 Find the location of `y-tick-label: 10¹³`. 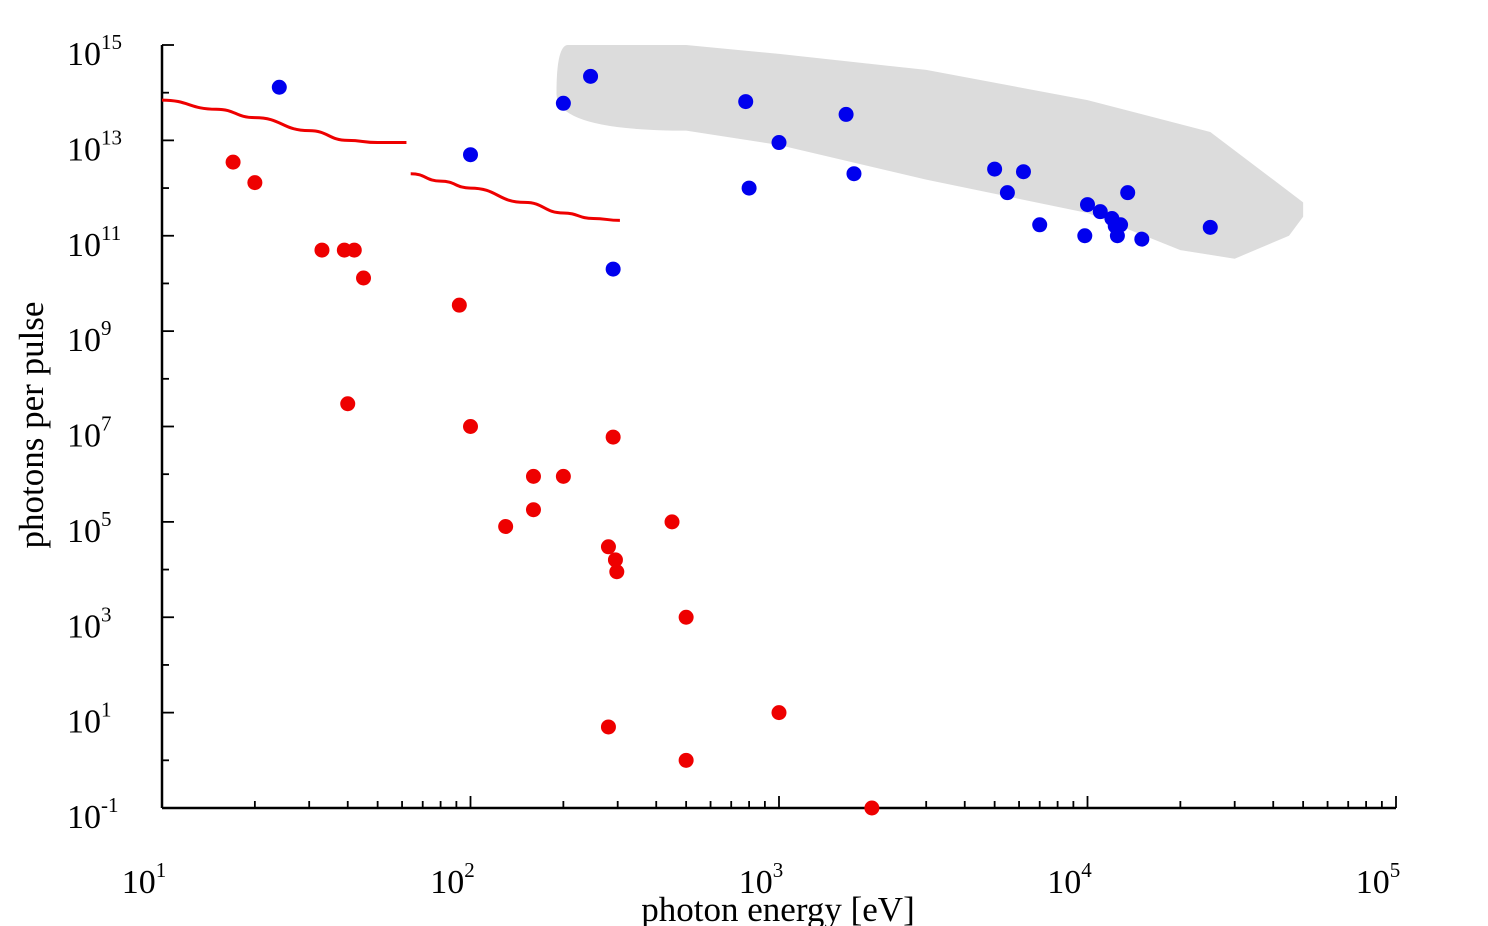

y-tick-label: 10¹³ is located at coordinates (94, 146).